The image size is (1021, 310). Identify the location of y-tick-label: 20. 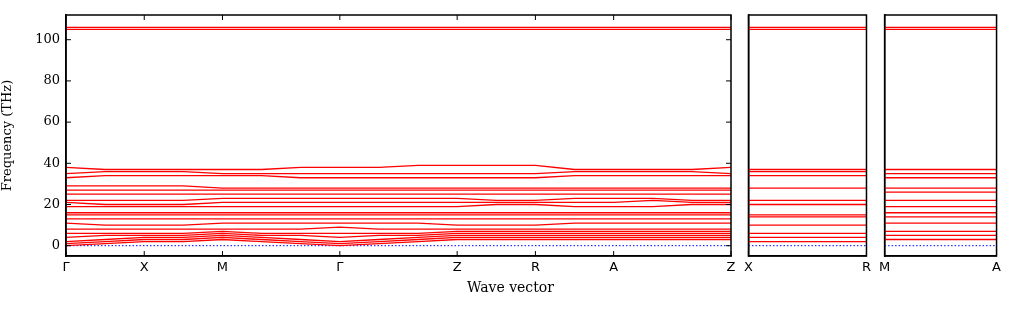
(51, 203).